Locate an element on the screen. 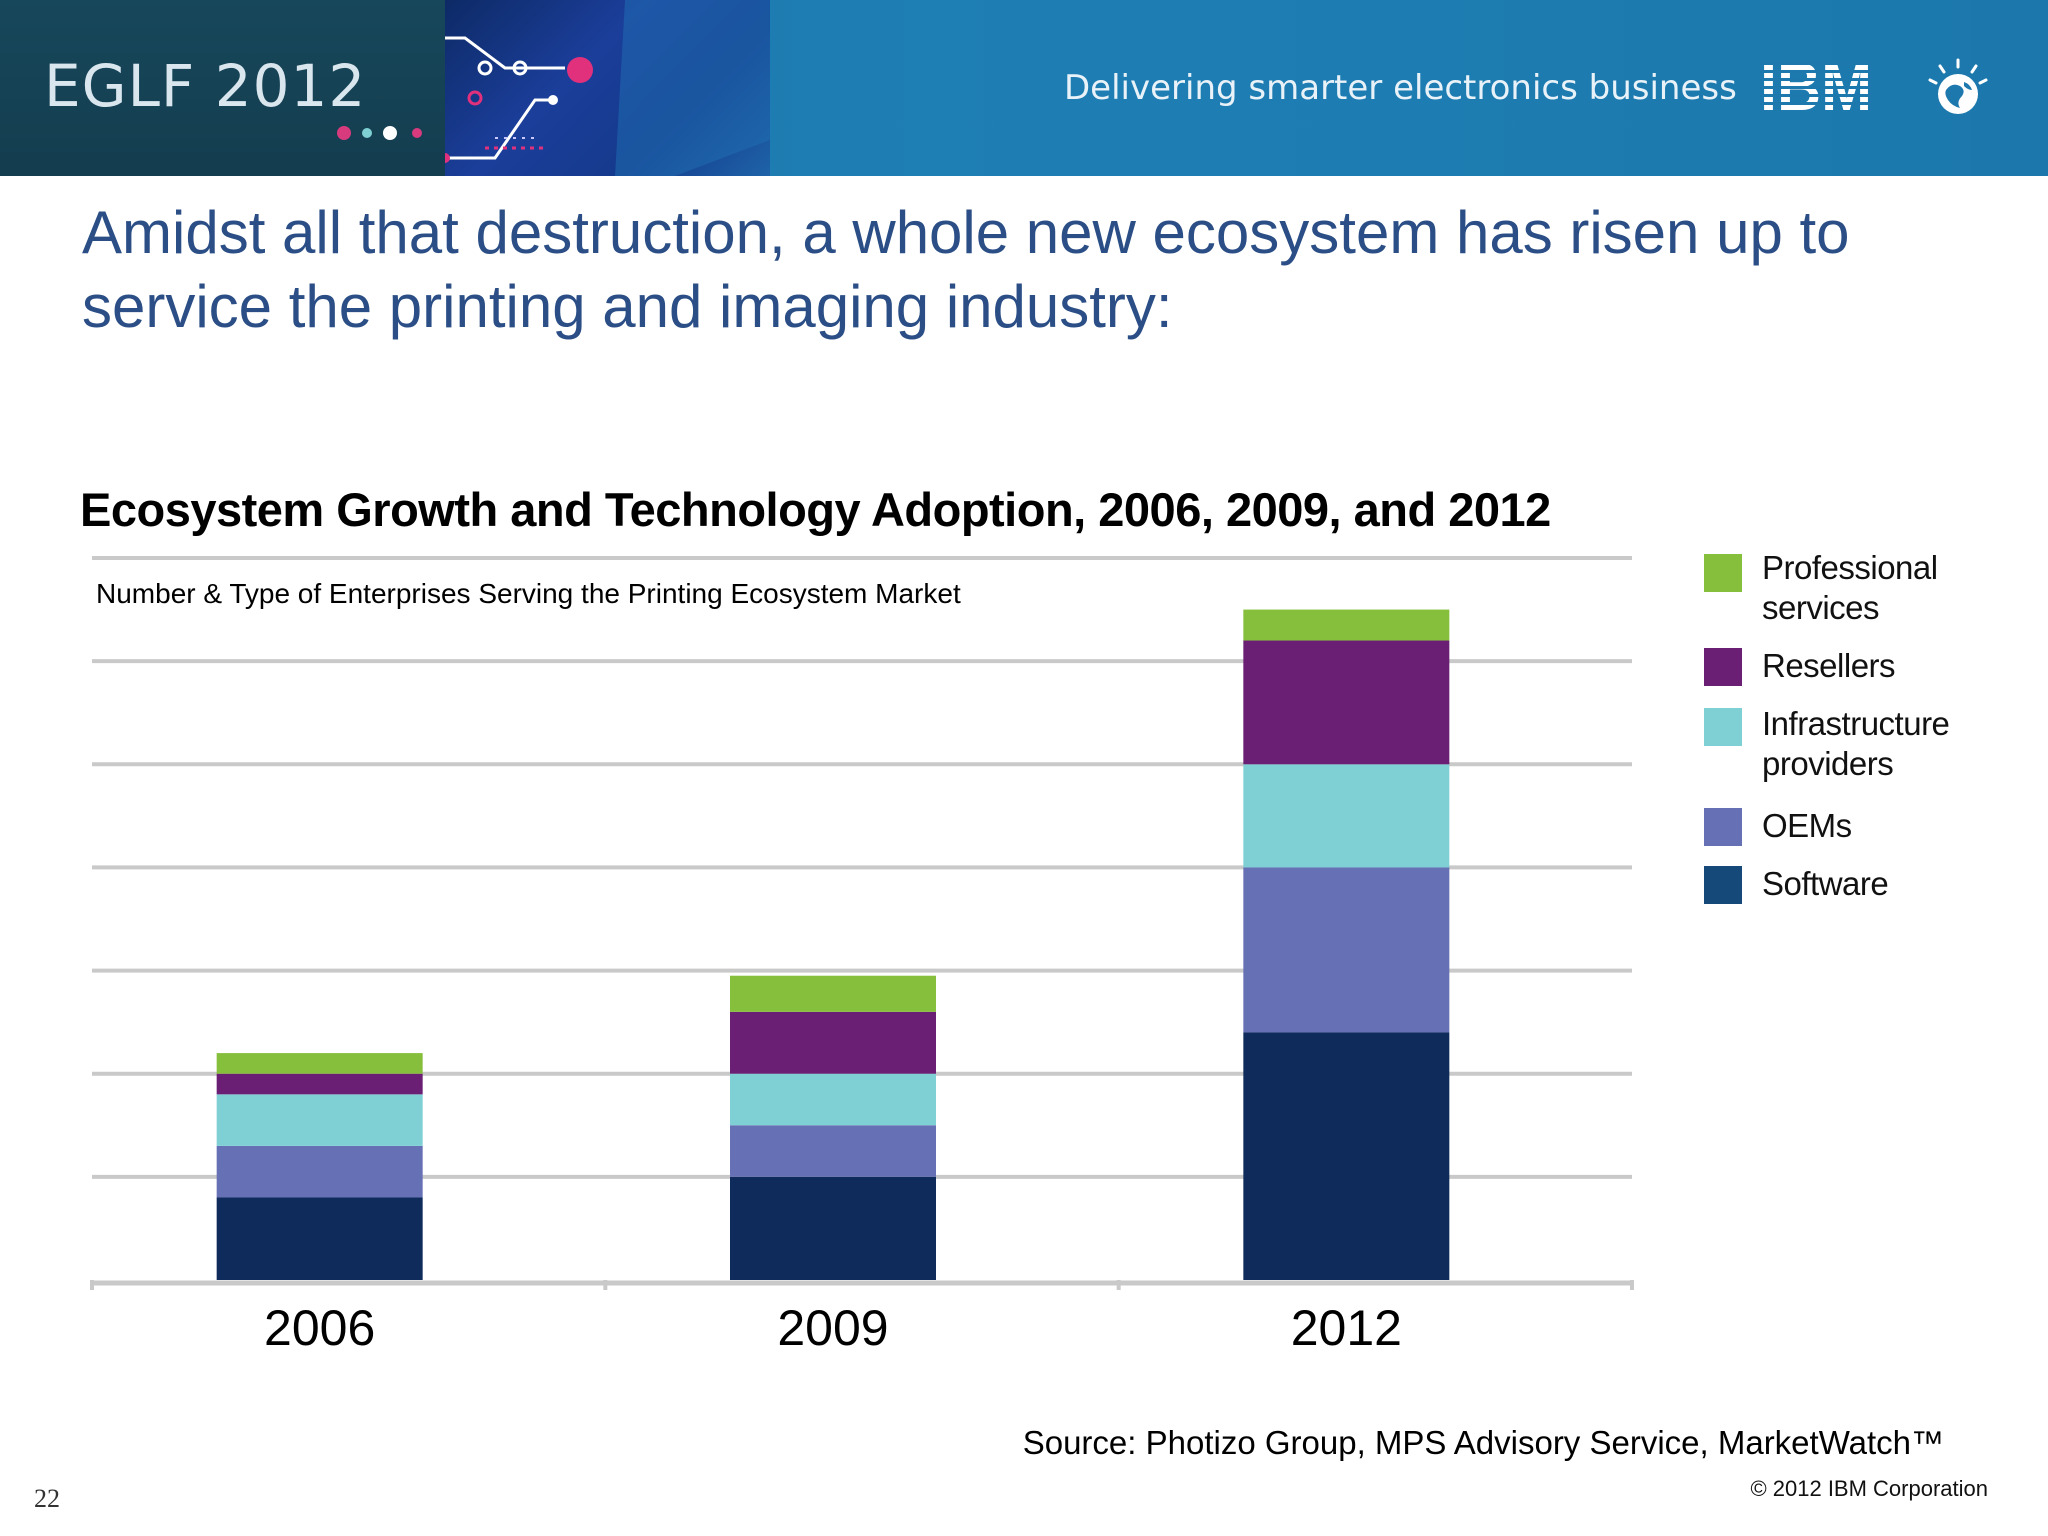  legend-item-infrastructure-providers: Infrastructure providers is located at coordinates (1869, 756).